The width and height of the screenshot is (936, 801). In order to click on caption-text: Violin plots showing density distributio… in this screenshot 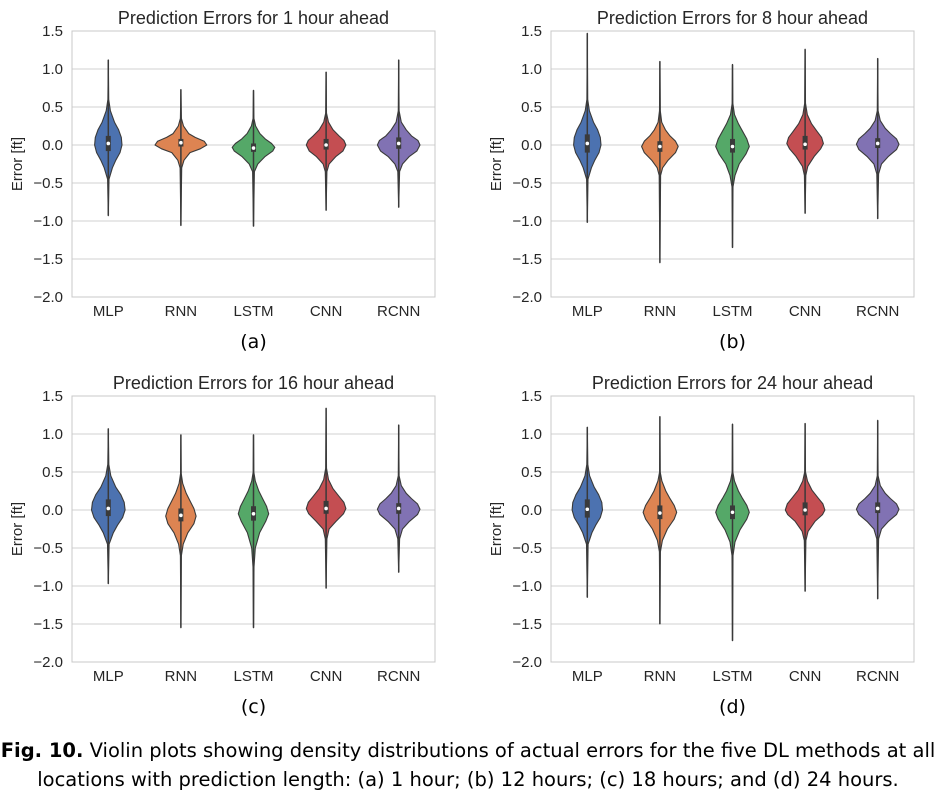, I will do `click(486, 765)`.